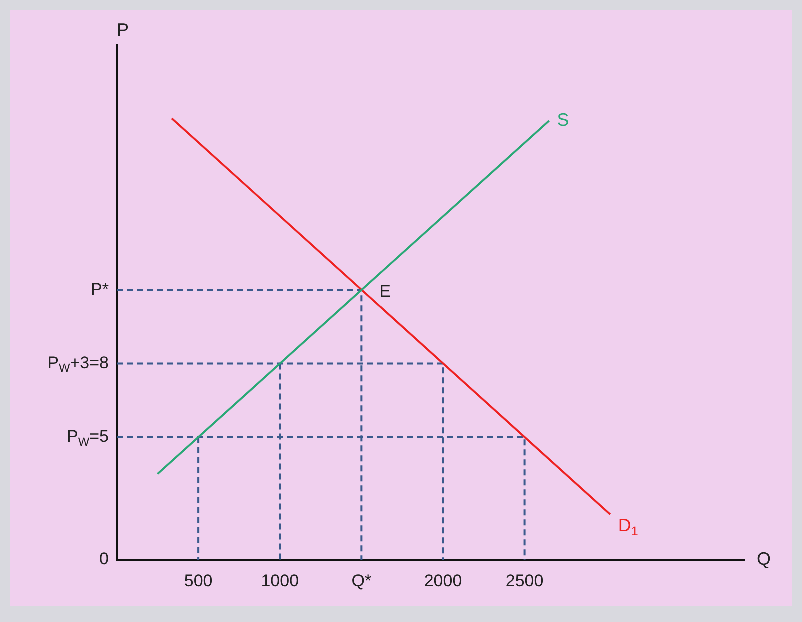 This screenshot has width=802, height=622. I want to click on y-tick-label: P*, so click(100, 289).